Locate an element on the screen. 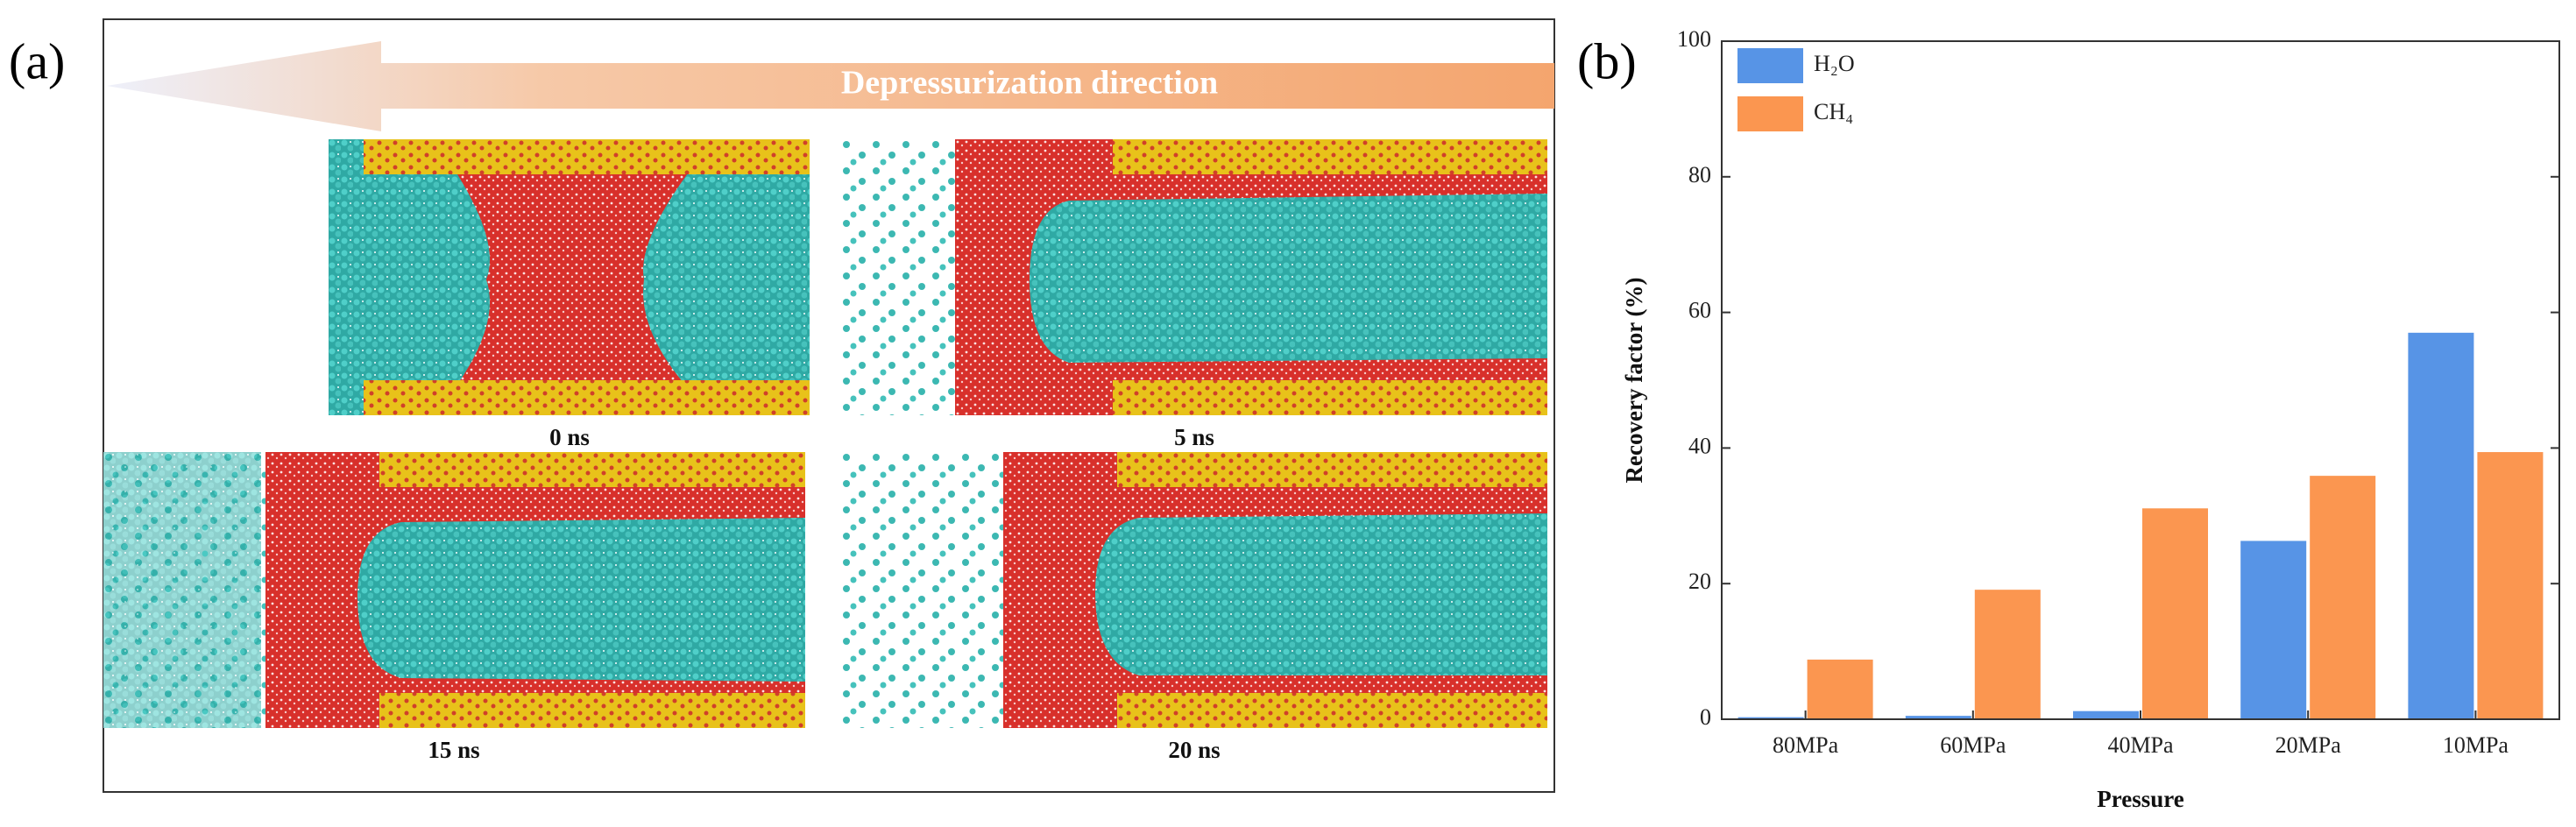 Image resolution: width=2576 pixels, height=827 pixels. x-tick-label: 40MPa is located at coordinates (2140, 745).